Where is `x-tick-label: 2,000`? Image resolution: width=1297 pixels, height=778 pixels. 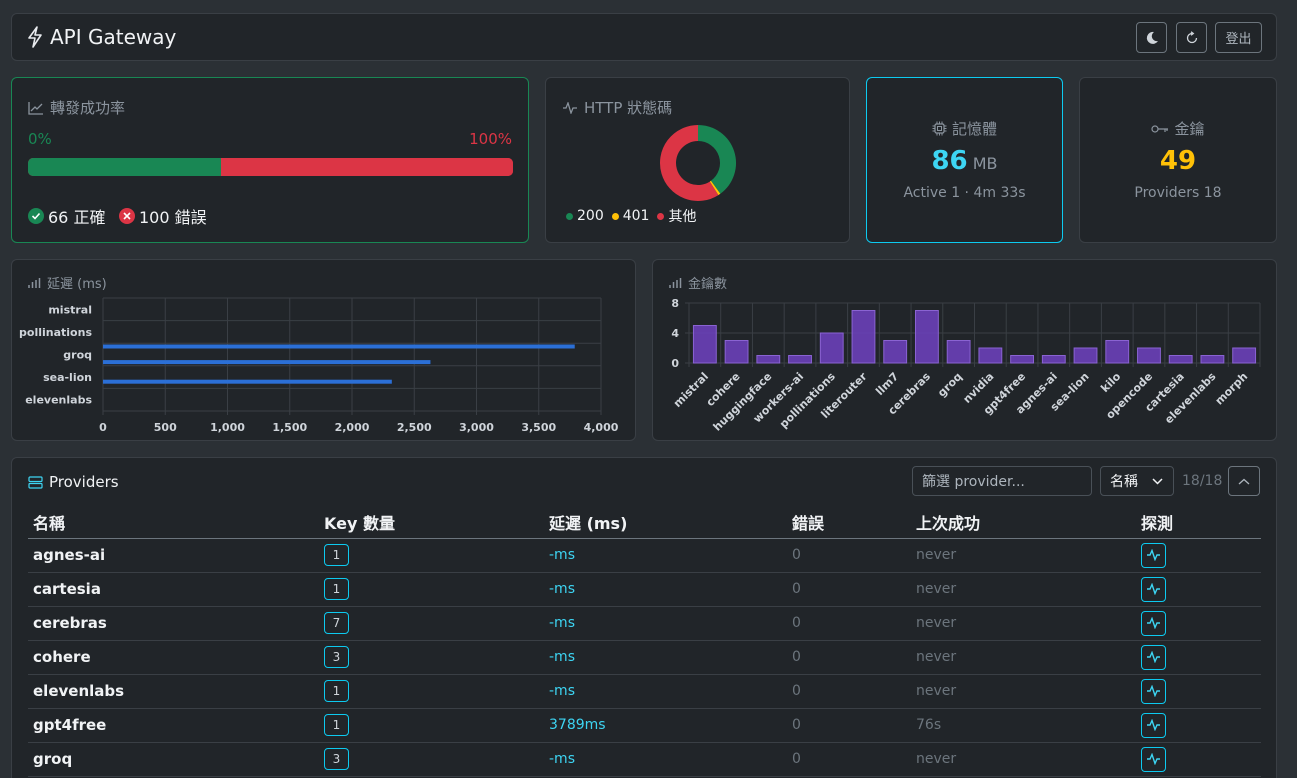 x-tick-label: 2,000 is located at coordinates (352, 427).